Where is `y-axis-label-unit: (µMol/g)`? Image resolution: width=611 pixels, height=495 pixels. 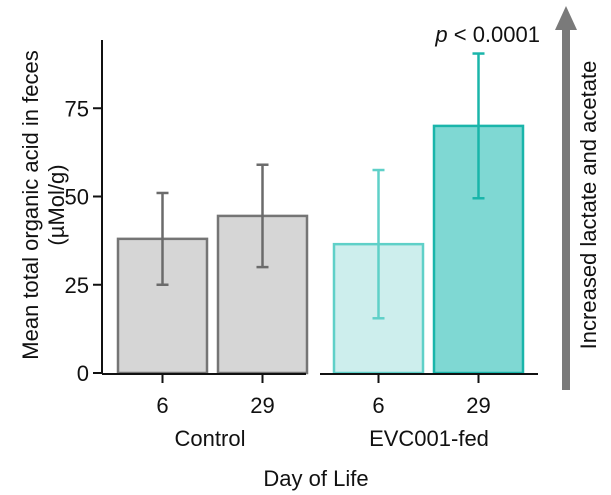 y-axis-label-unit: (µMol/g) is located at coordinates (56, 204).